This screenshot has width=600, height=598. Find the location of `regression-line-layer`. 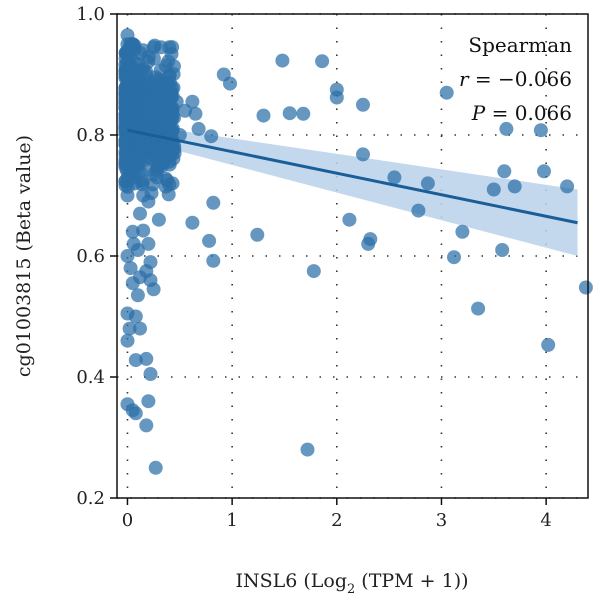

regression-line-layer is located at coordinates (352, 176).